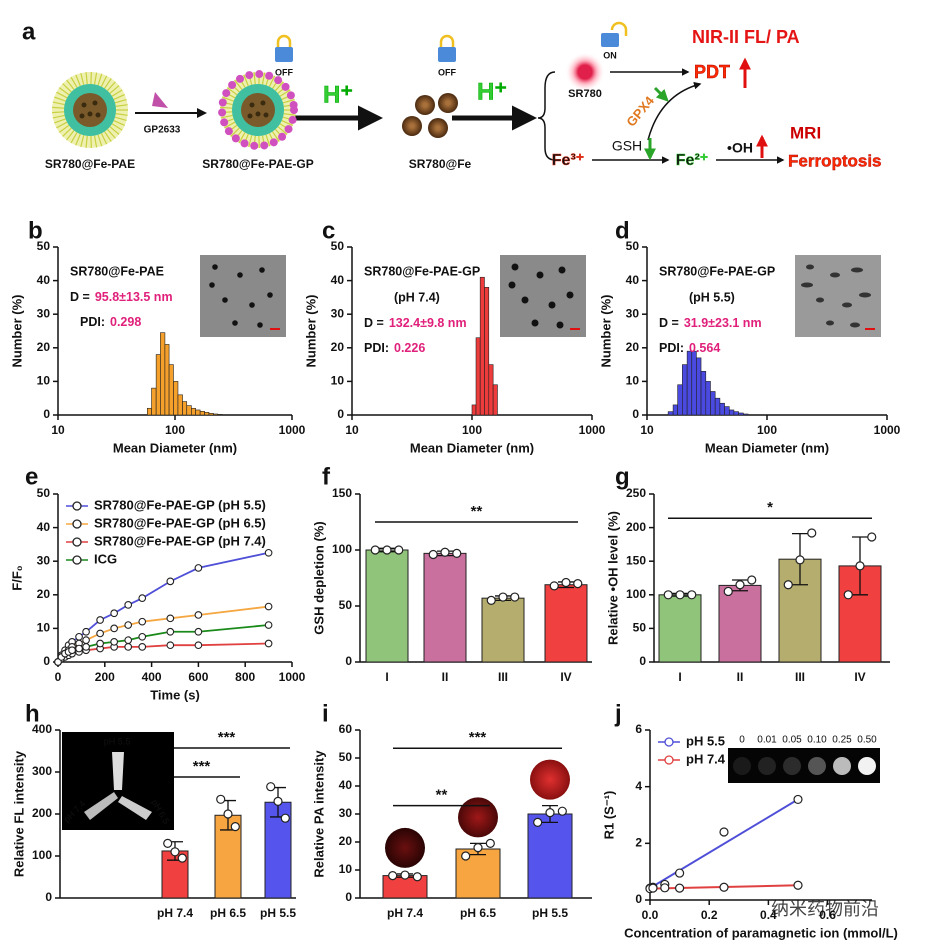 The width and height of the screenshot is (945, 950). I want to click on y-axis-label: Relative •OH level (%), so click(612, 578).